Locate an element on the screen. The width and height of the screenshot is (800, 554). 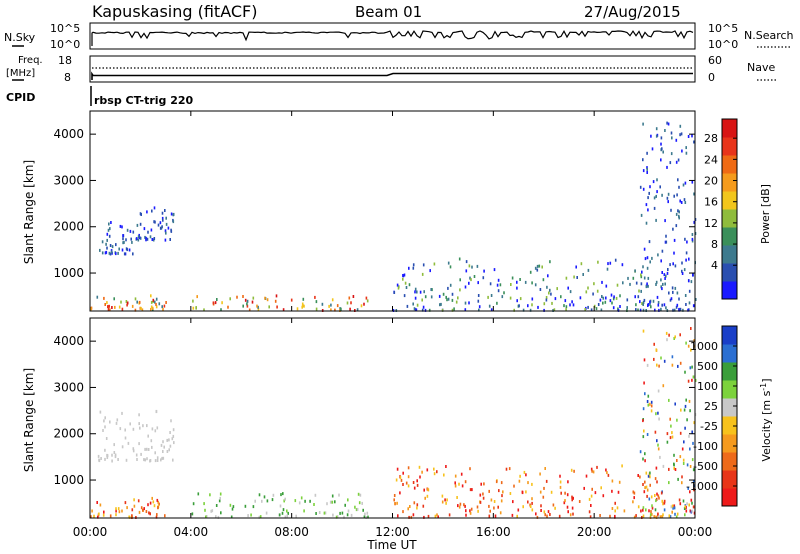
colorbar-tick-label: 12 is located at coordinates (711, 223).